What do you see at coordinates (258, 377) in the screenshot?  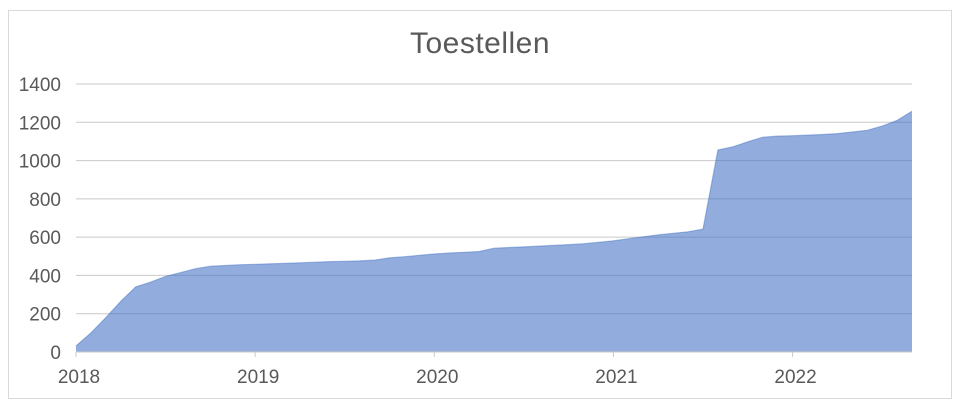 I see `x-axis-label: 2019` at bounding box center [258, 377].